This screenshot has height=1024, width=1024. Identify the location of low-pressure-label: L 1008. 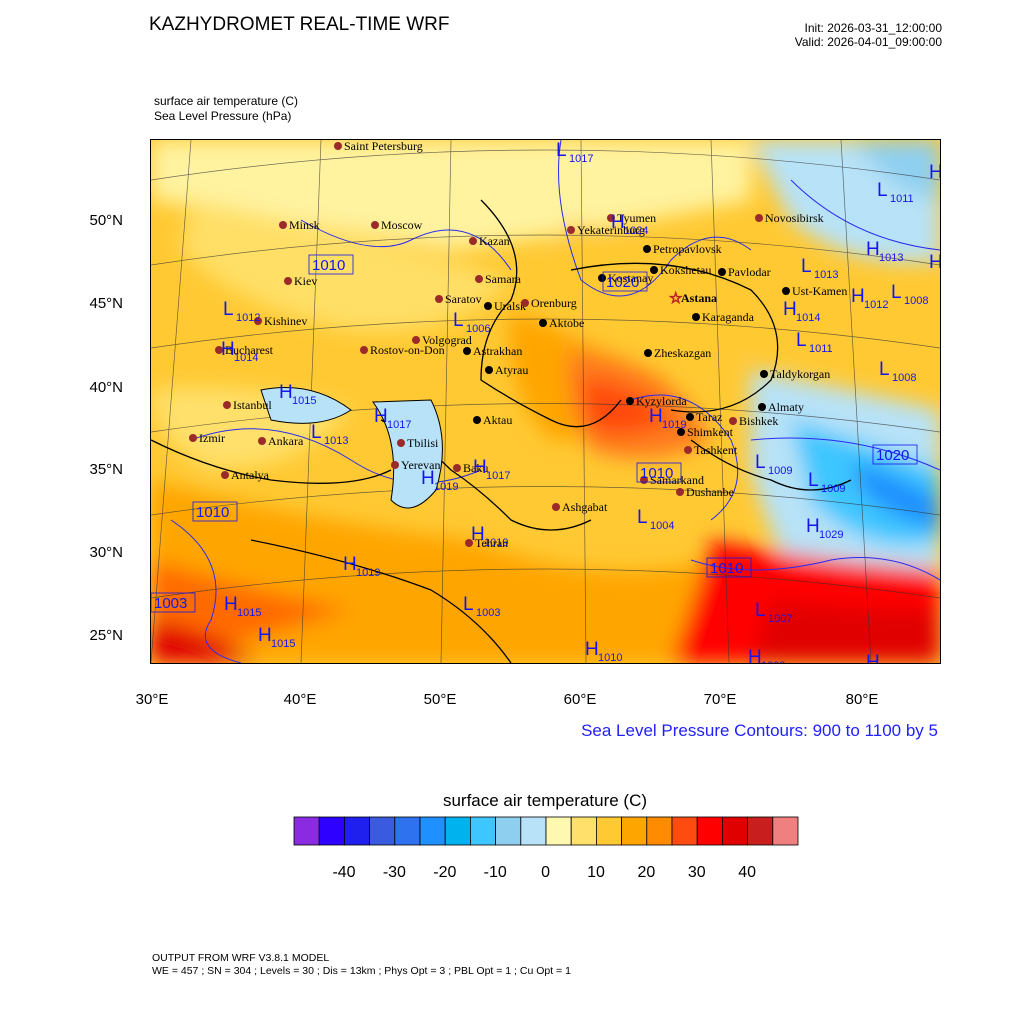
(909, 294).